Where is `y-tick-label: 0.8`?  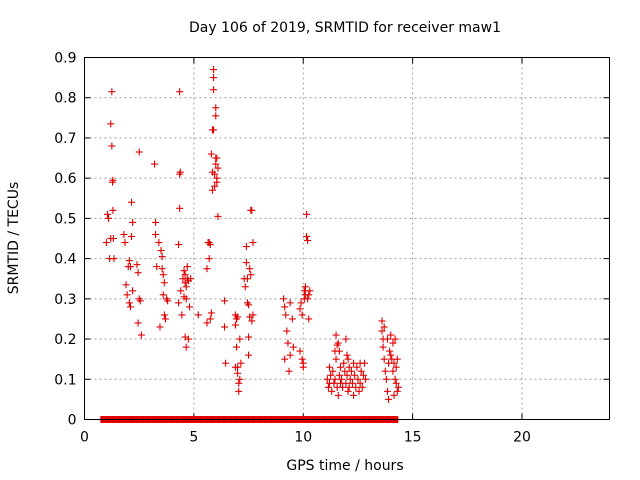 y-tick-label: 0.8 is located at coordinates (65, 99).